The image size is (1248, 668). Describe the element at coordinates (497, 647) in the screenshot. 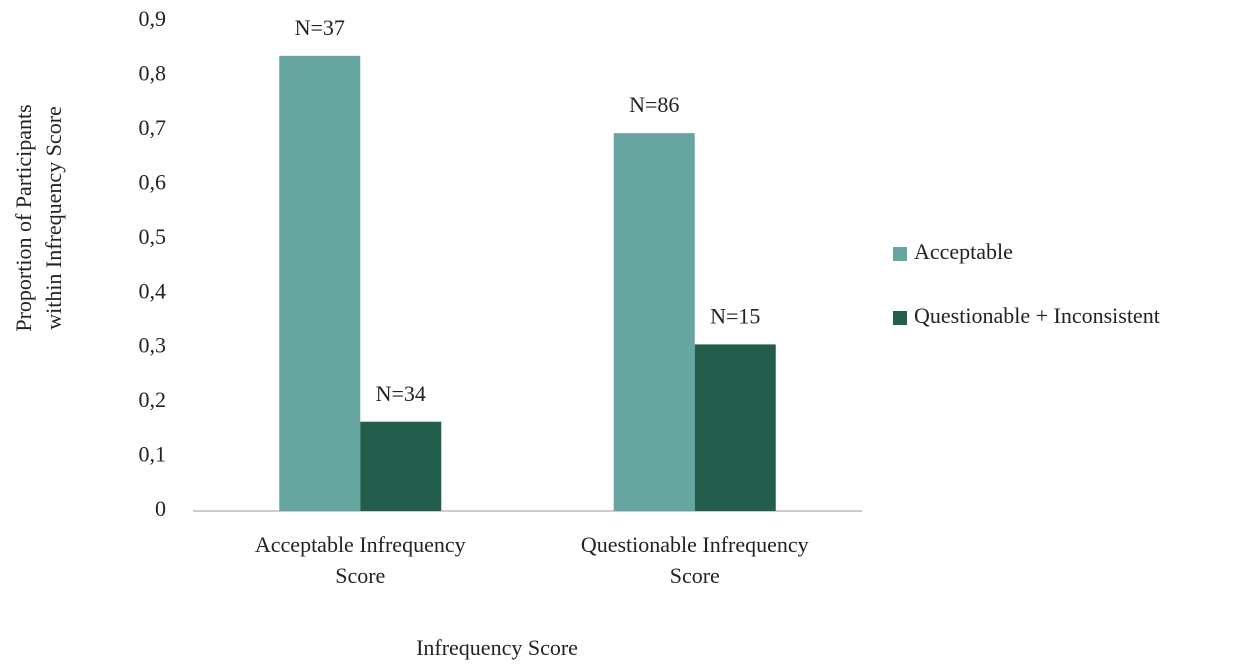

I see `x-axis-title: Infrequency Score` at that location.